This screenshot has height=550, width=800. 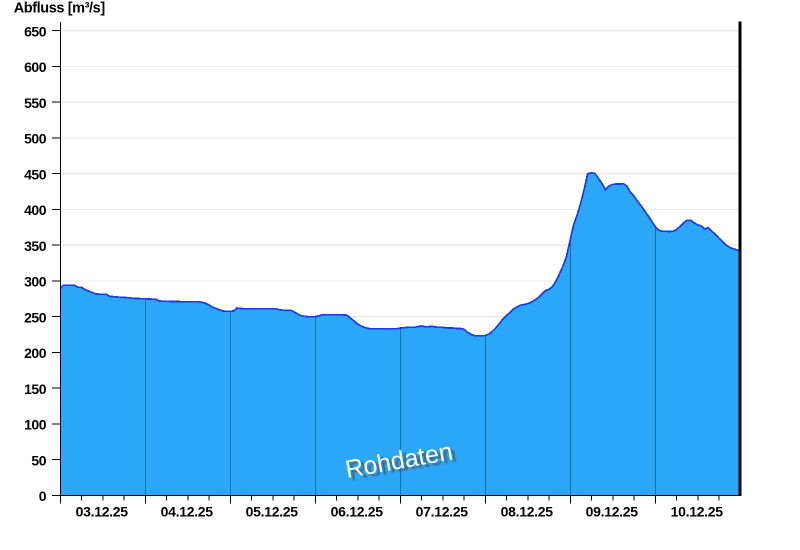 I want to click on svg-text: 450, so click(x=35, y=174).